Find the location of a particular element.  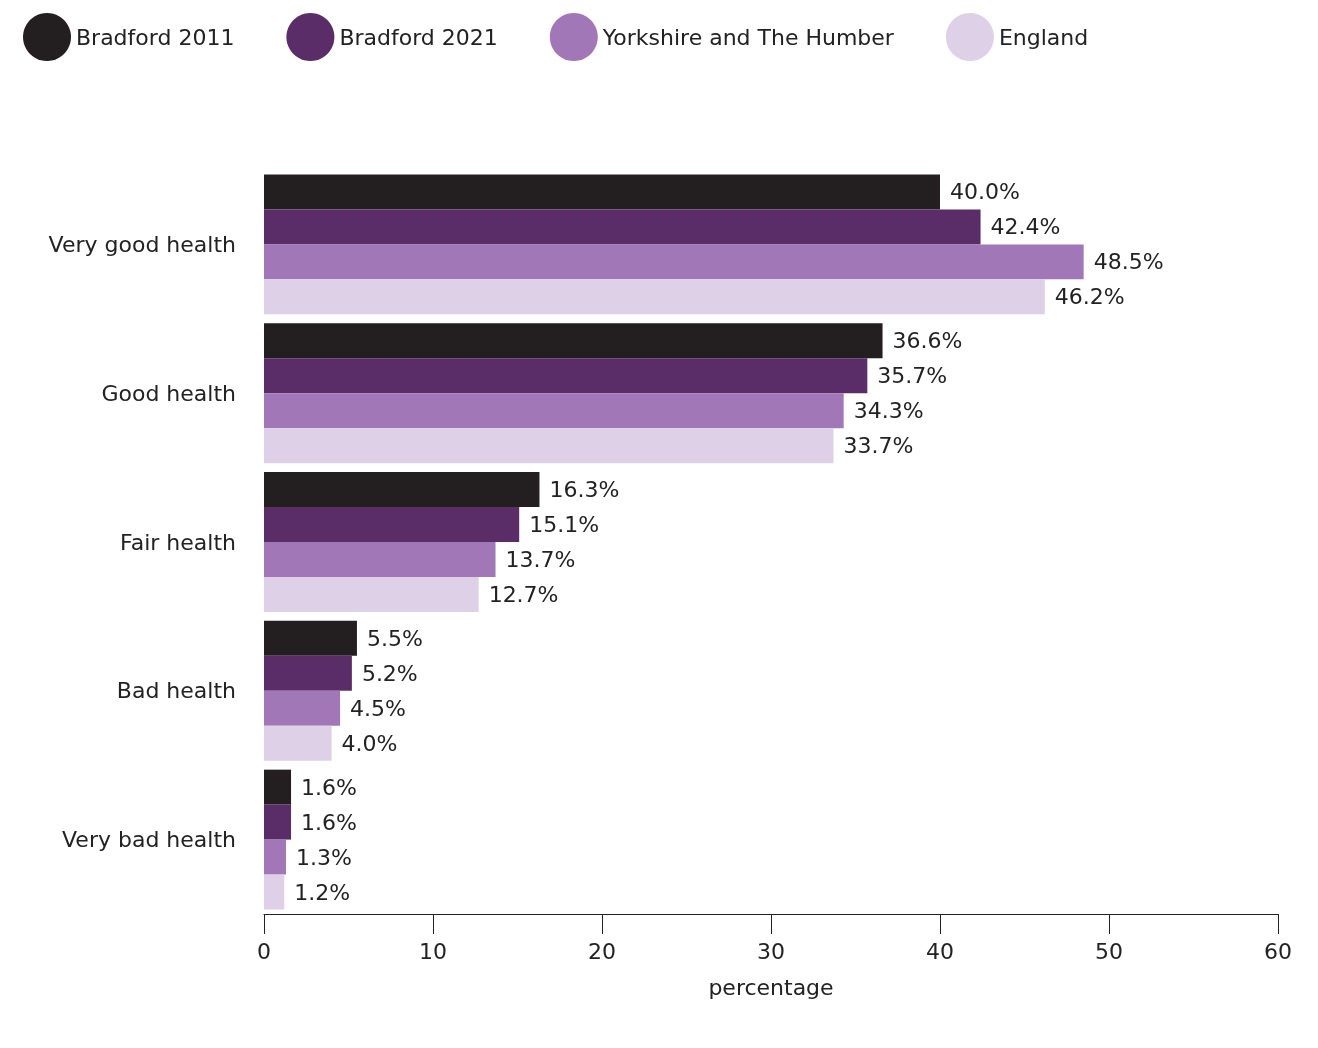

data-label: 4.0% is located at coordinates (369, 743).